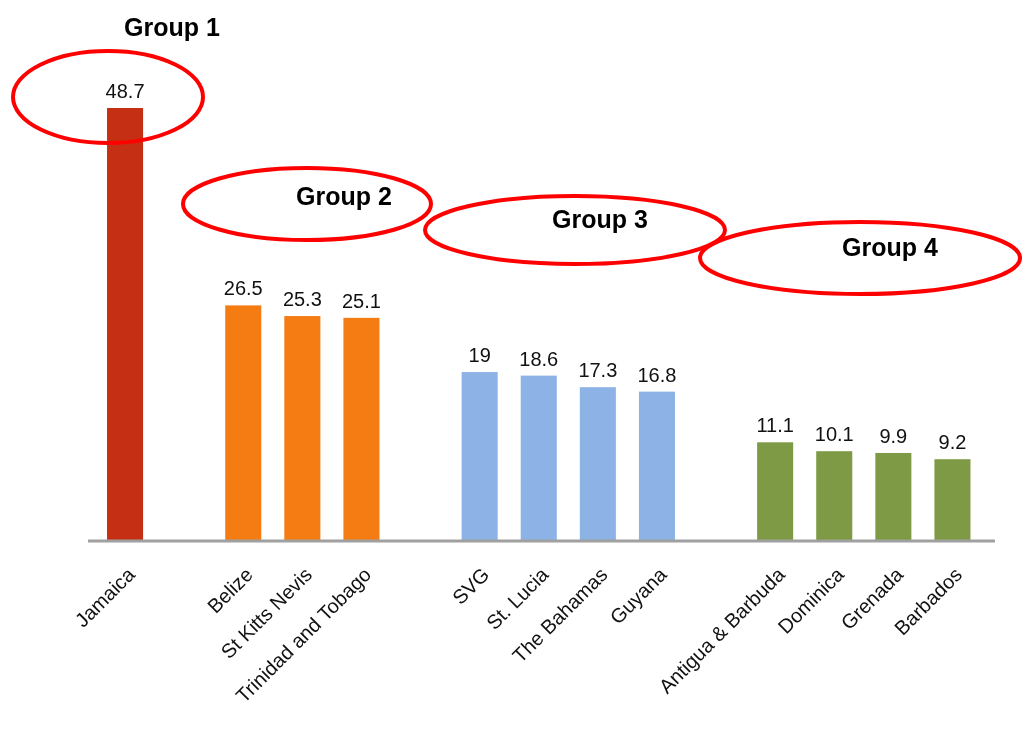 The width and height of the screenshot is (1025, 743). I want to click on text: Group 1, so click(172, 26).